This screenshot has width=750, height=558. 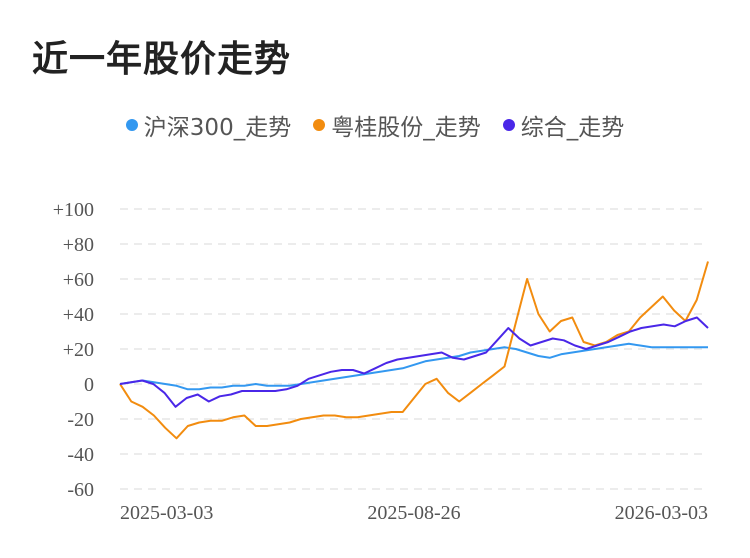 I want to click on y-tick-label: +80, so click(x=78, y=245).